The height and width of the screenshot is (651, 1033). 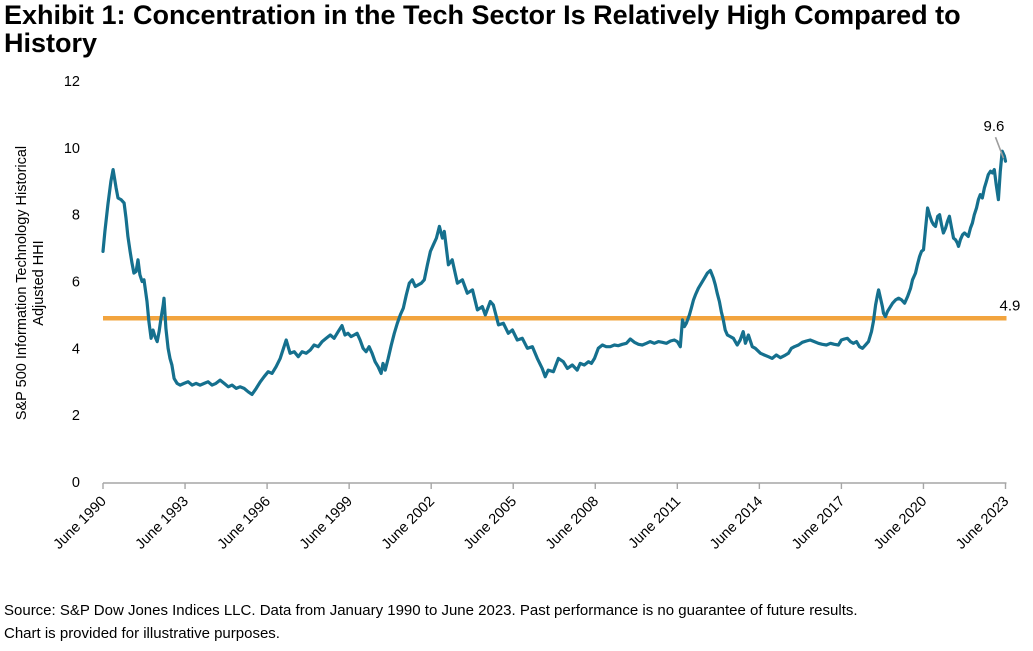 I want to click on y-tick-label: 10, so click(x=72, y=149).